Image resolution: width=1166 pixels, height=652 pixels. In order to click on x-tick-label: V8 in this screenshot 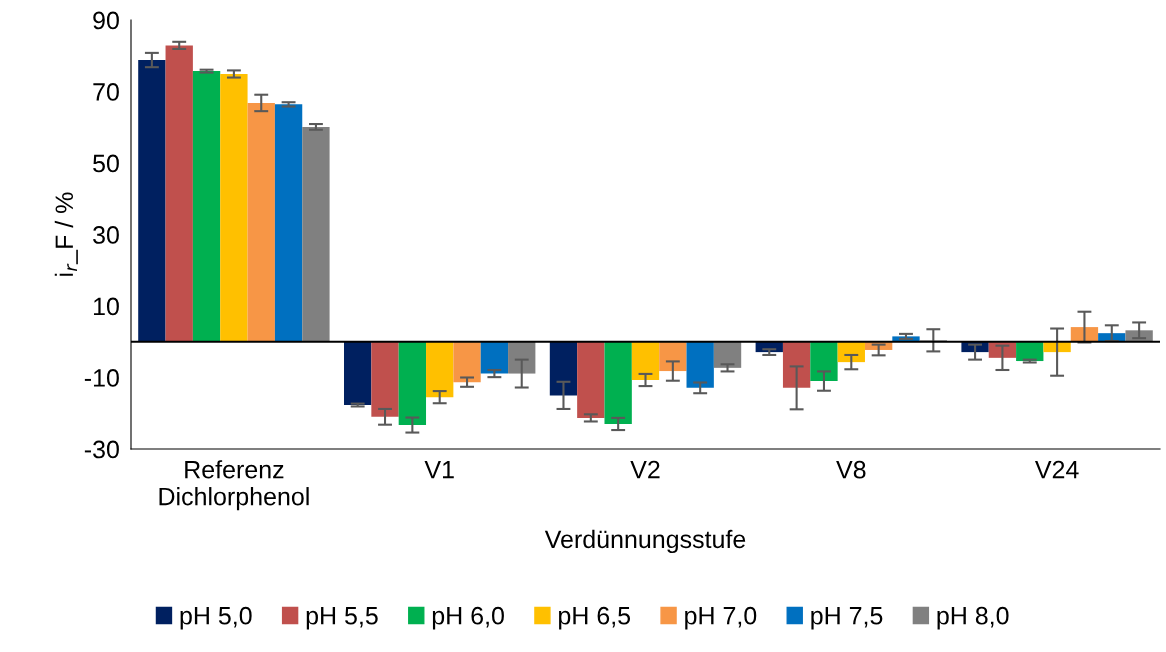, I will do `click(851, 469)`.